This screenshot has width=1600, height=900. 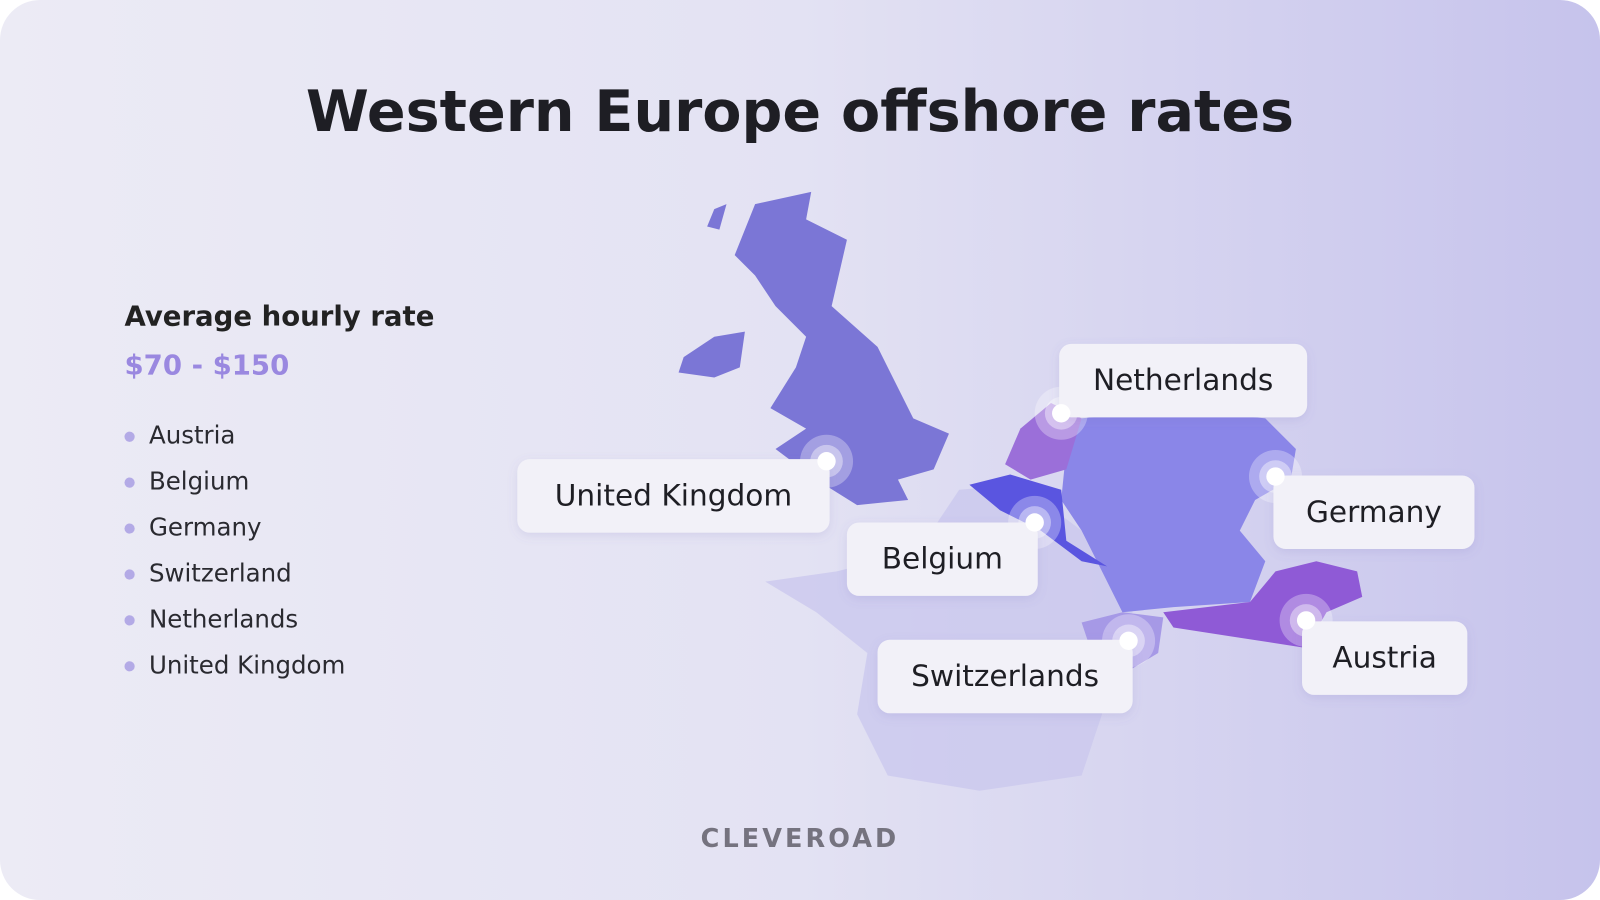 I want to click on map-label: Germany, so click(x=1374, y=512).